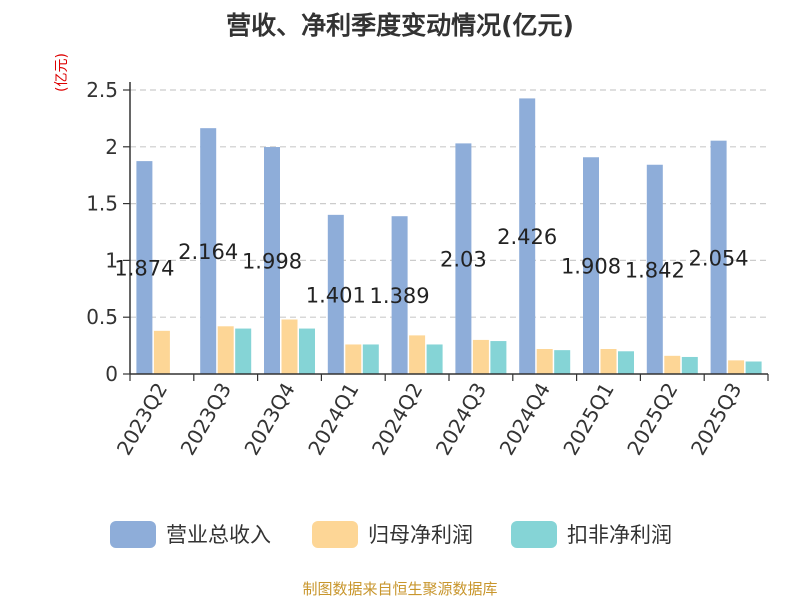  What do you see at coordinates (206, 419) in the screenshot?
I see `x-tick-label: 2023Q3` at bounding box center [206, 419].